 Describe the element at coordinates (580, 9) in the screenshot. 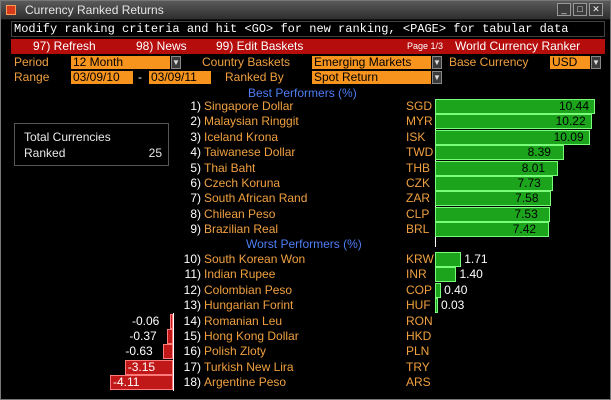

I see `maximize-icon: □` at that location.